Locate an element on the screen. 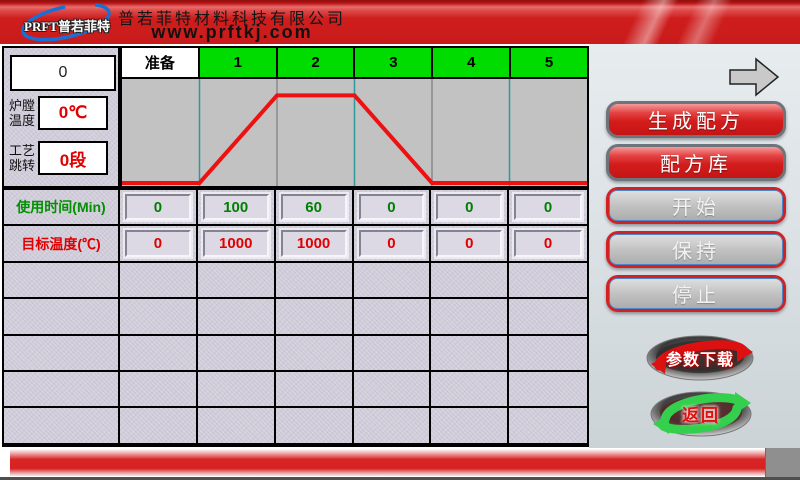 This screenshot has width=800, height=480. segment-header-row: 准备 1 2 3 4 5 is located at coordinates (354, 63).